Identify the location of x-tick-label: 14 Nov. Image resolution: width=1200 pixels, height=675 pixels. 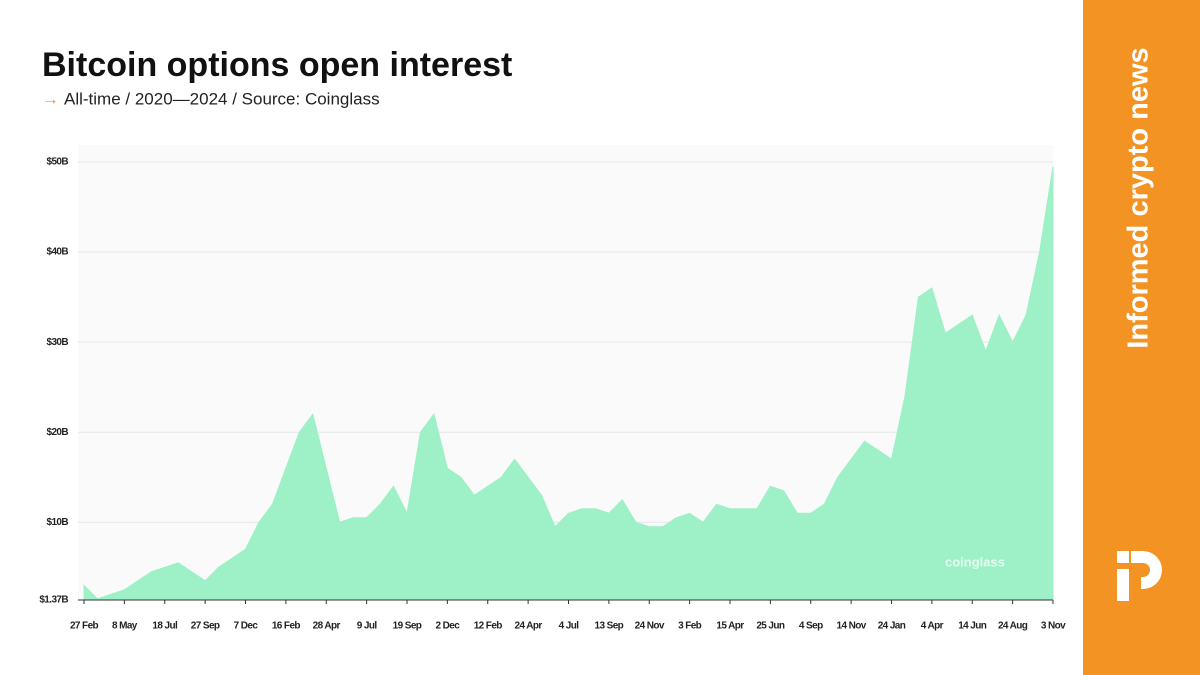
(852, 626).